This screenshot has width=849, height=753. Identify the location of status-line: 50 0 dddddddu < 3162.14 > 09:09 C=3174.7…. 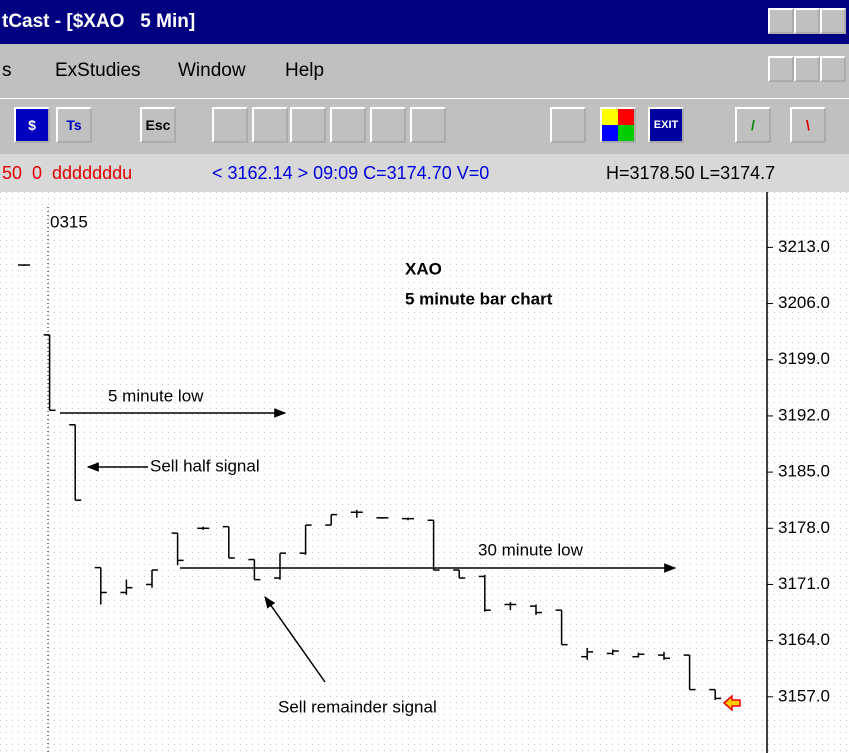
(424, 173).